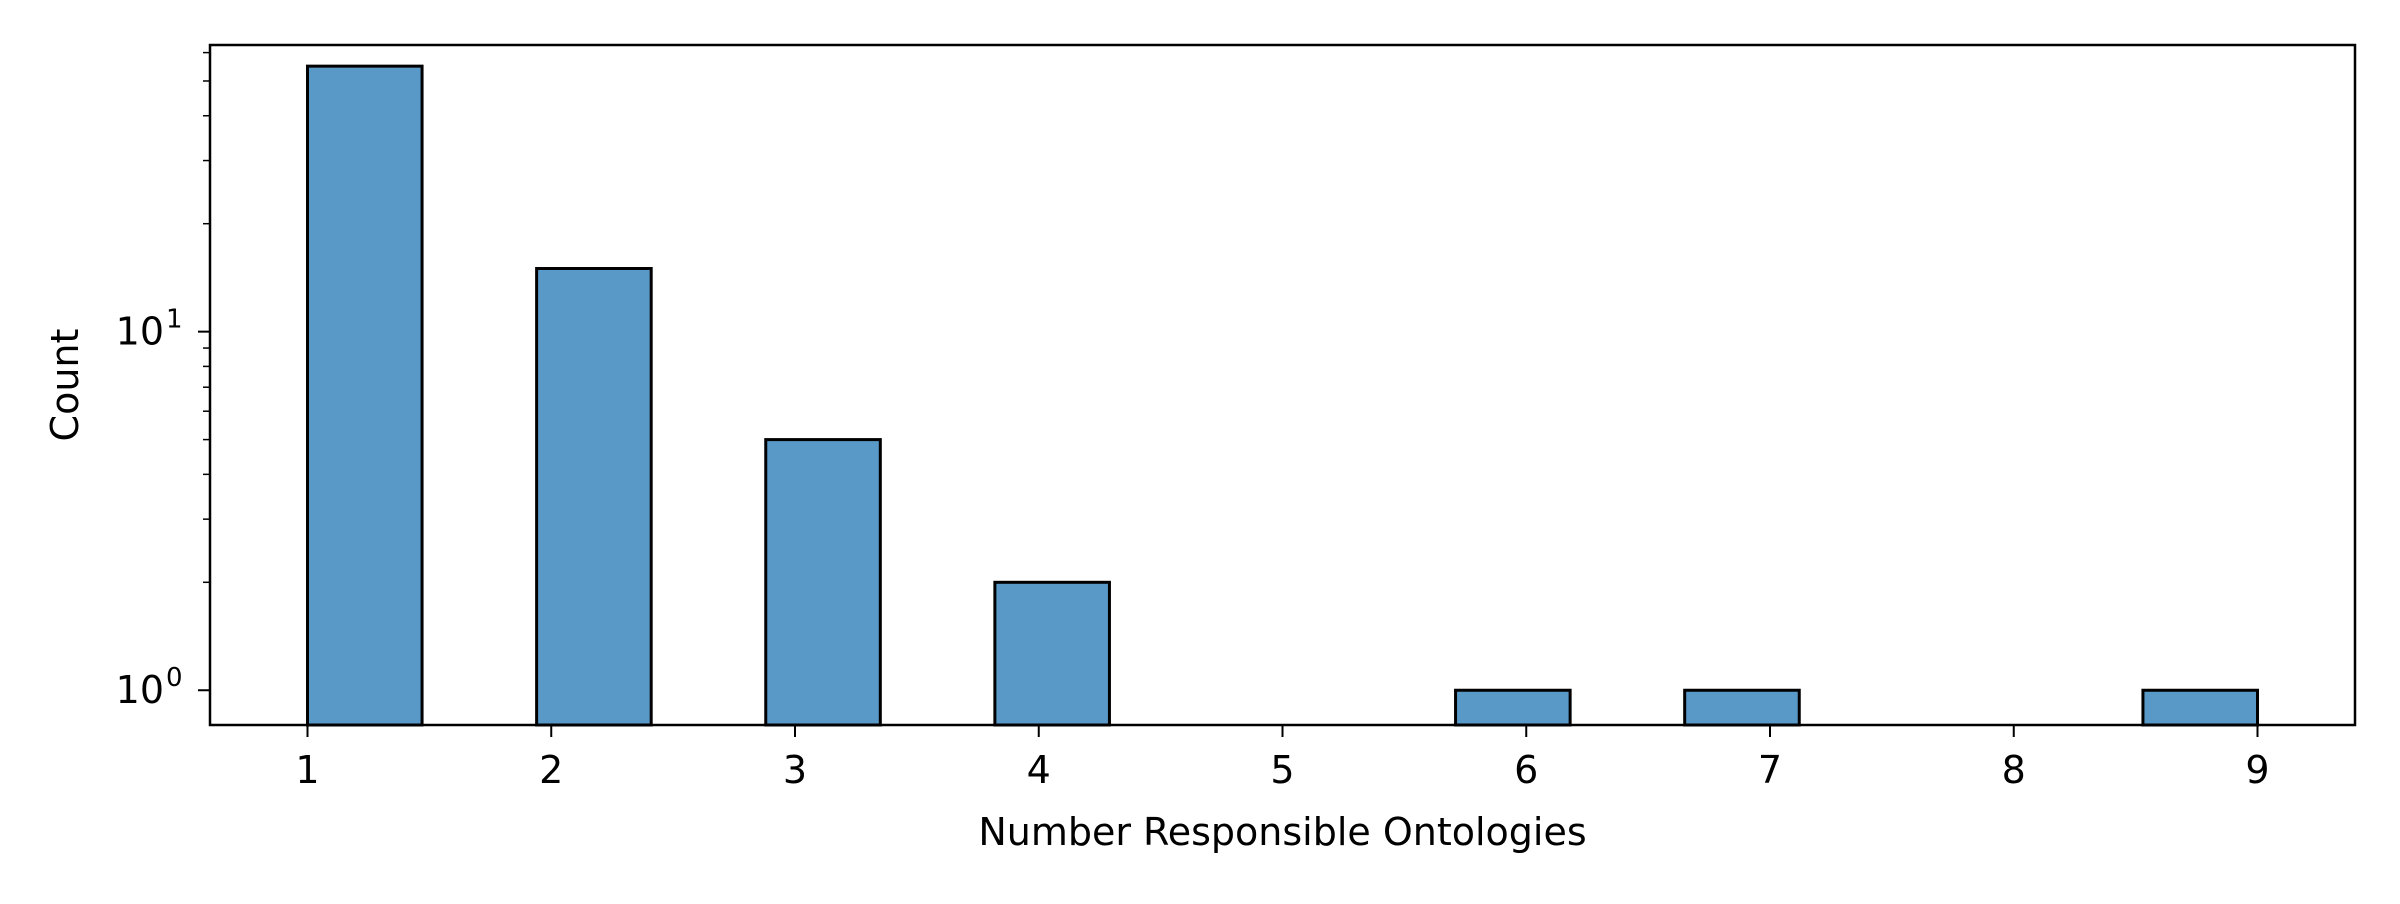  I want to click on y-axis-label: Count, so click(65, 385).